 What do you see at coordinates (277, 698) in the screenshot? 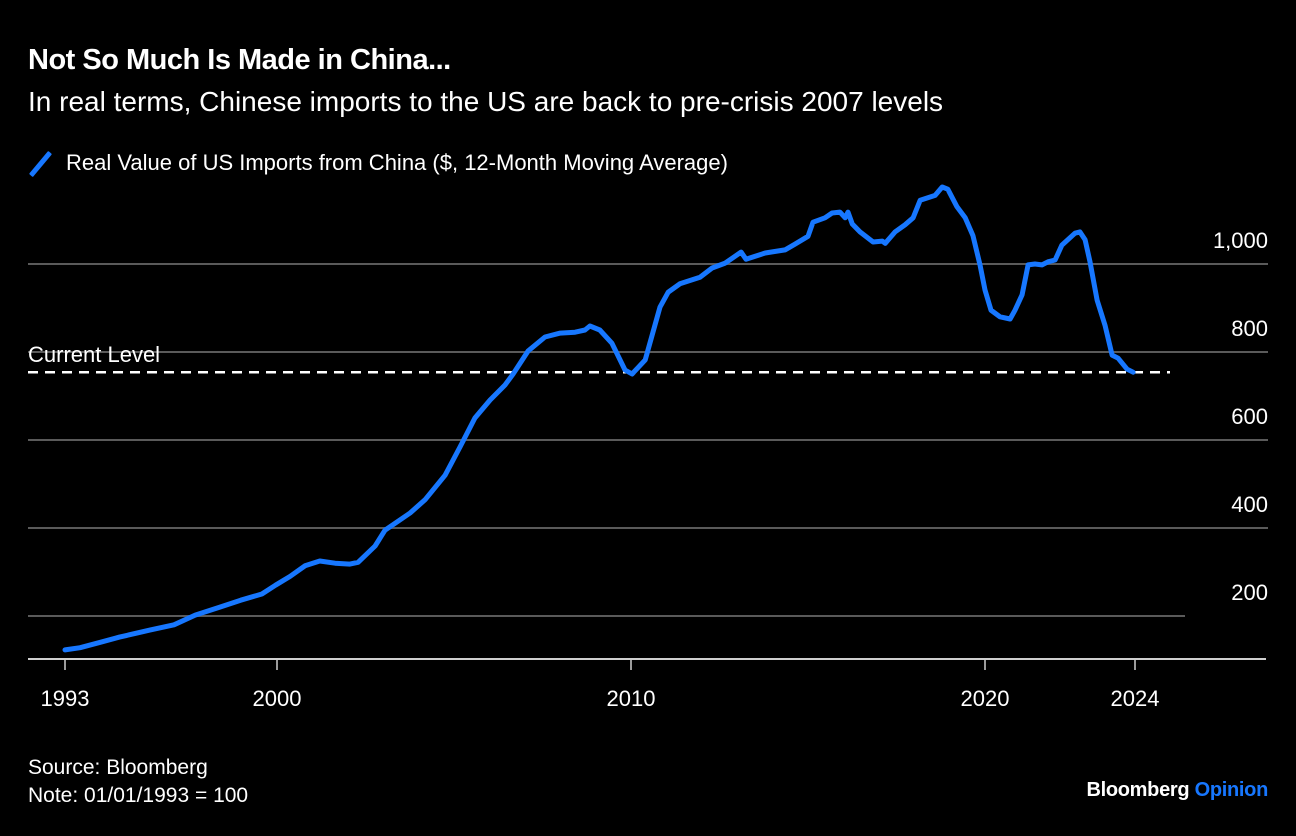
I see `x-tick-label: 2000` at bounding box center [277, 698].